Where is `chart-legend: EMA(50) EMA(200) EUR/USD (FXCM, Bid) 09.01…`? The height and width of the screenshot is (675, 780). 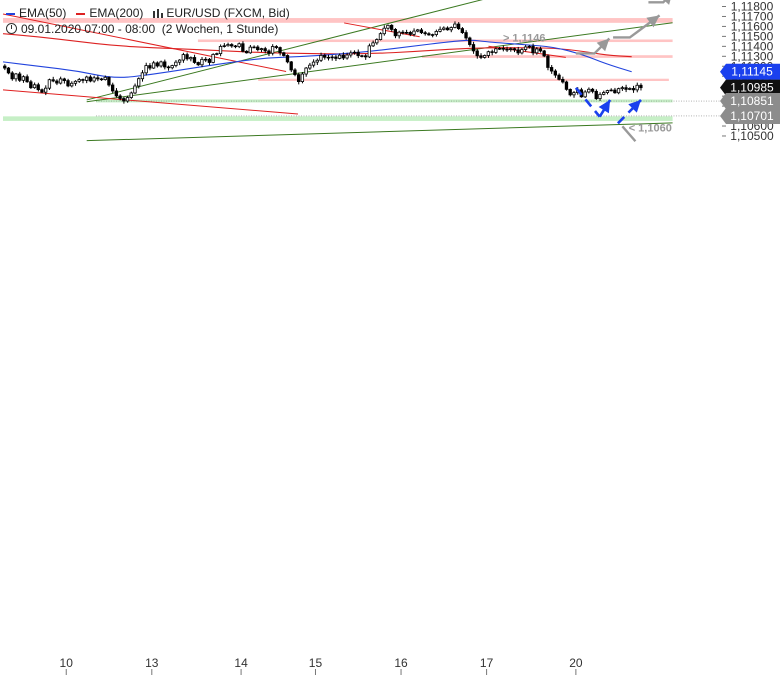
chart-legend: EMA(50) EMA(200) EUR/USD (FXCM, Bid) 09.01… is located at coordinates (148, 21).